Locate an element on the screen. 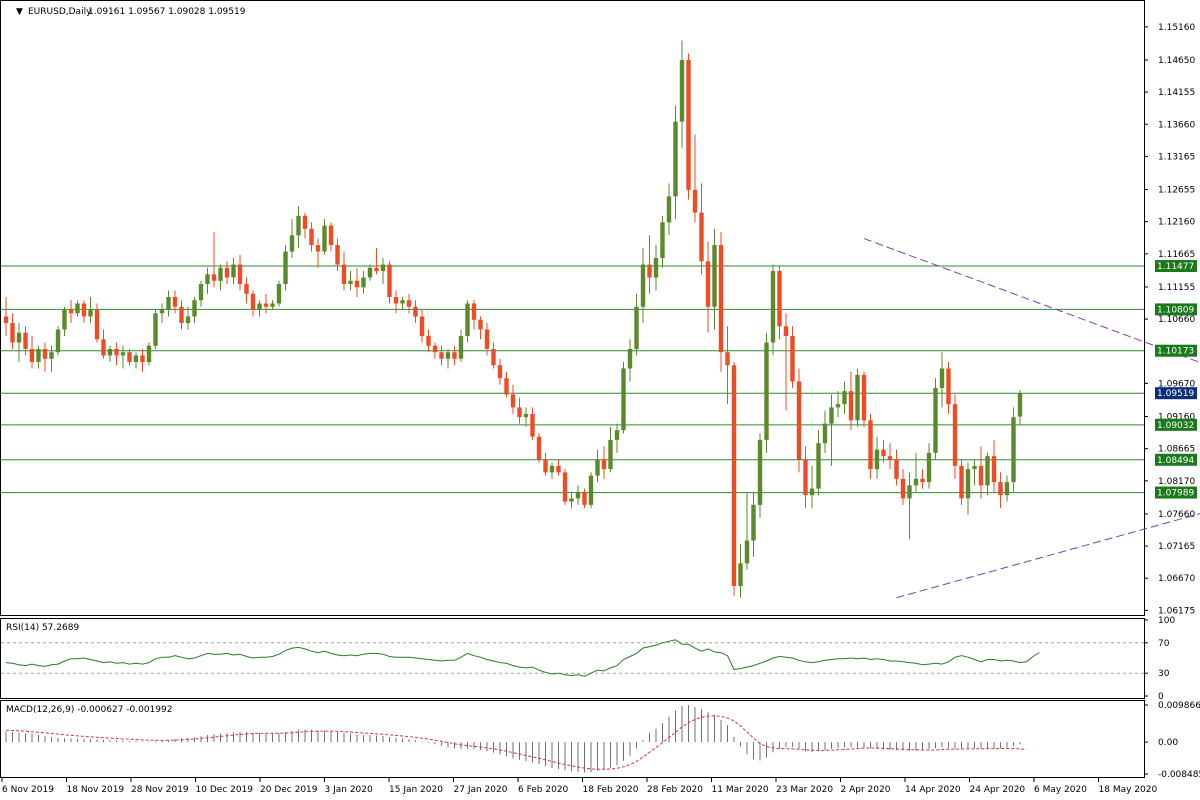 This screenshot has height=800, width=1200. rsi-tick-label: 0 is located at coordinates (1161, 697).